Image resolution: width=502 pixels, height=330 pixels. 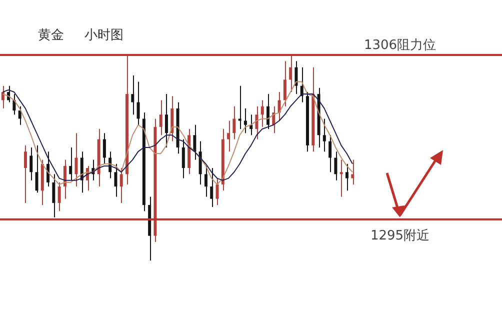 What do you see at coordinates (400, 236) in the screenshot?
I see `legend-label: 1295附近` at bounding box center [400, 236].